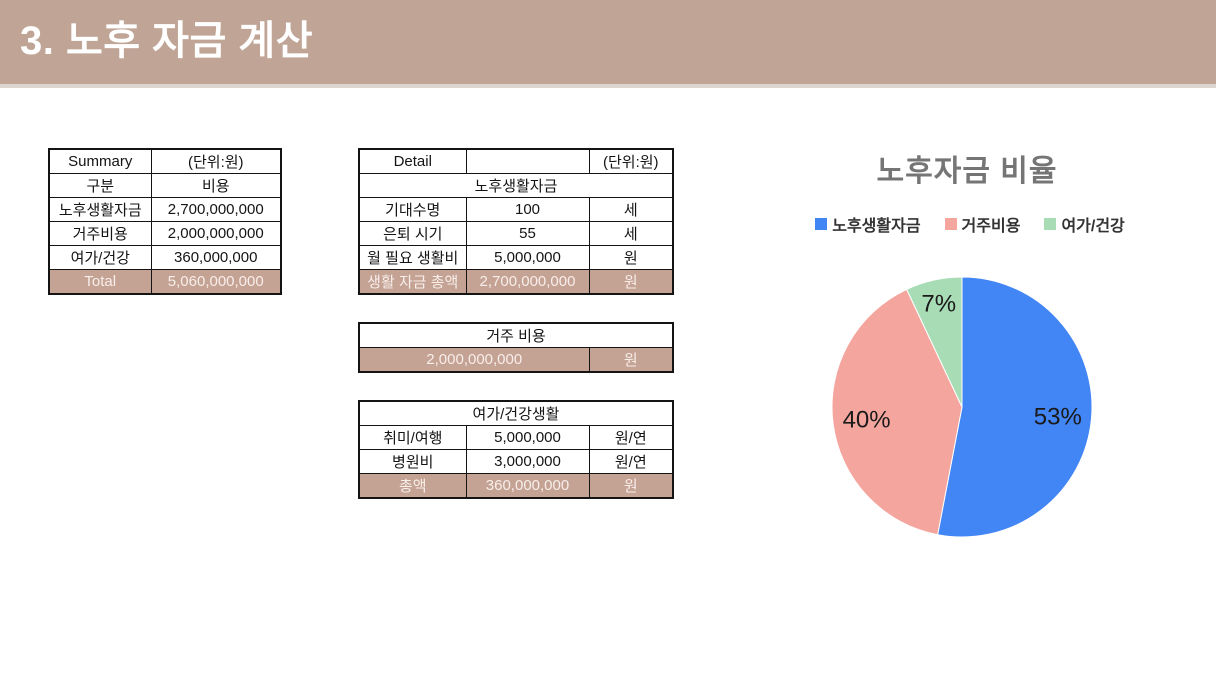  What do you see at coordinates (412, 486) in the screenshot?
I see `total-label: 총액` at bounding box center [412, 486].